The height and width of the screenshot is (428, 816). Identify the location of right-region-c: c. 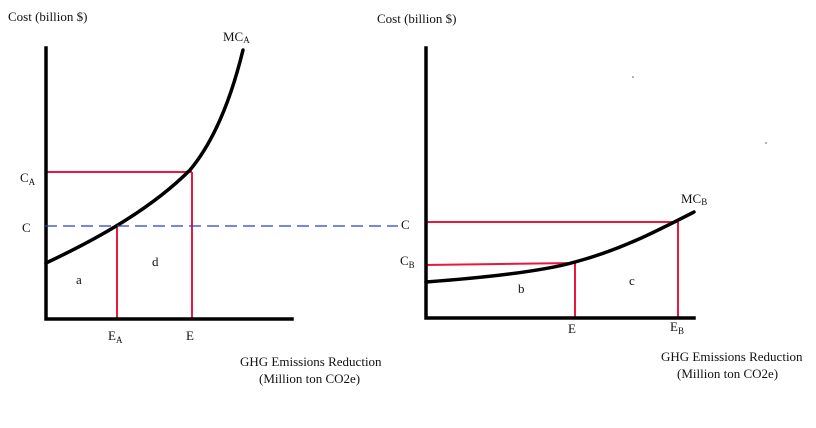
(632, 280).